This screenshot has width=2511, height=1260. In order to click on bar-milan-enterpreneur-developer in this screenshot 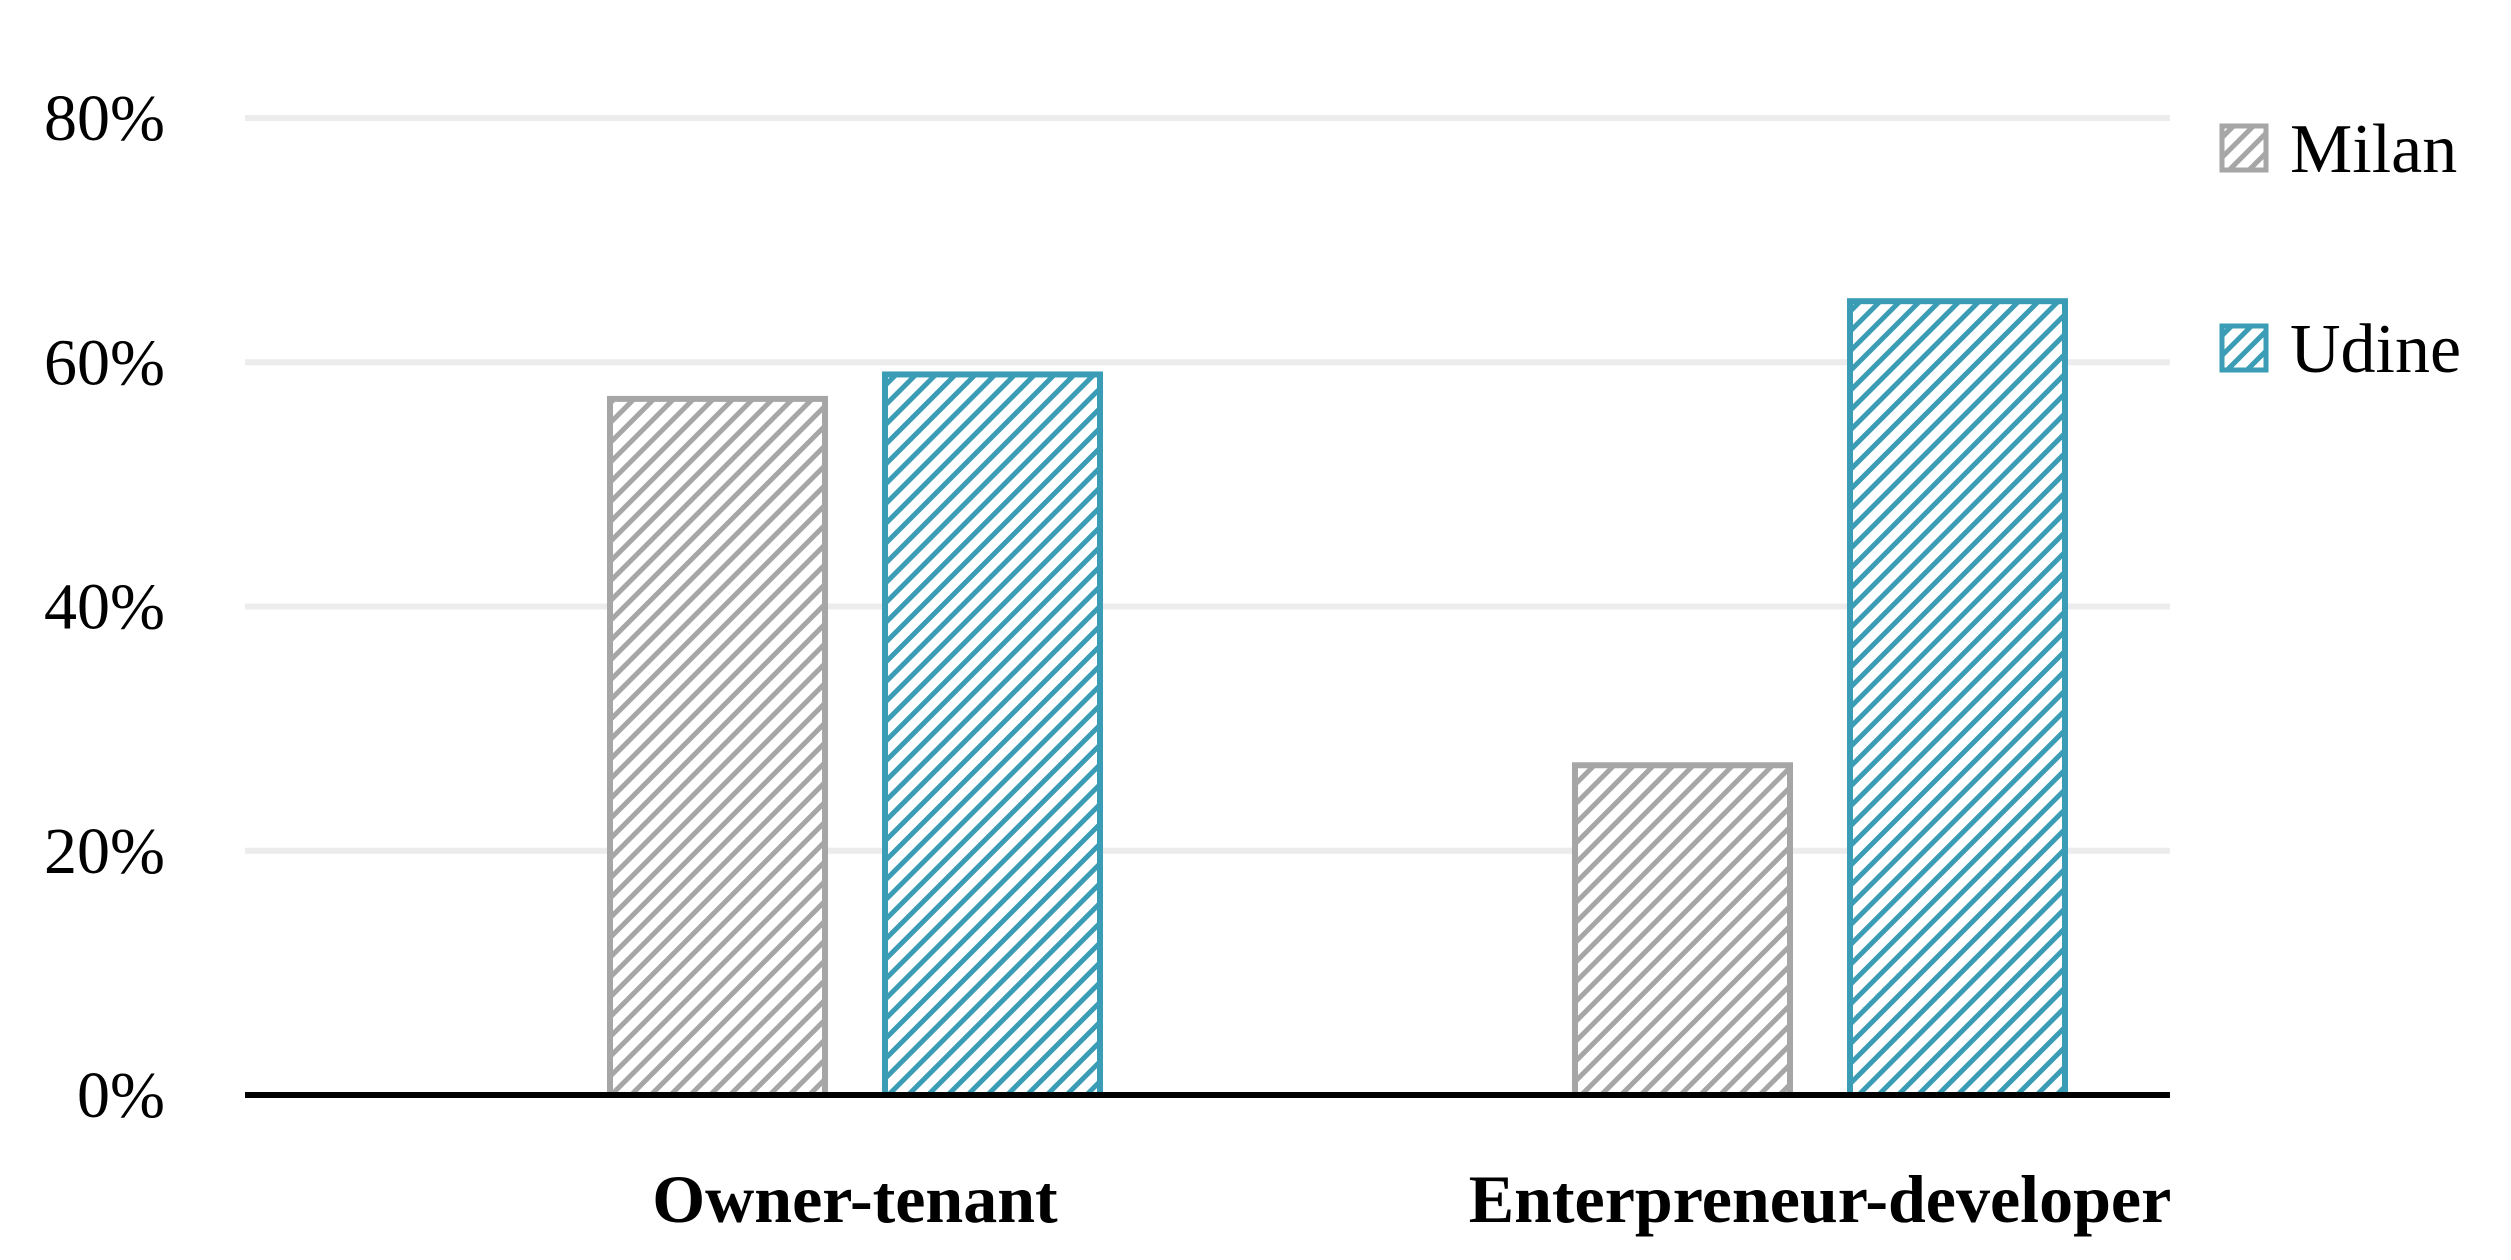, I will do `click(1682, 930)`.